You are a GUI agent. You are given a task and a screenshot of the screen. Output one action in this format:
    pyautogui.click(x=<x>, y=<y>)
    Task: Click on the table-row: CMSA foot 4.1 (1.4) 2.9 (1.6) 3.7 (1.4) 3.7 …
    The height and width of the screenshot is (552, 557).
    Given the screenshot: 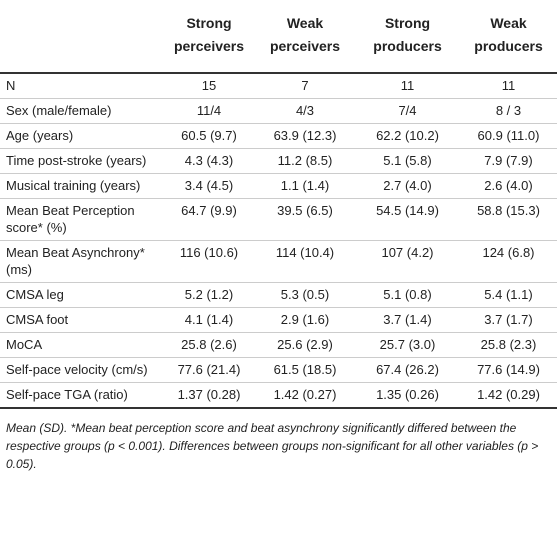 What is the action you would take?
    pyautogui.click(x=278, y=320)
    